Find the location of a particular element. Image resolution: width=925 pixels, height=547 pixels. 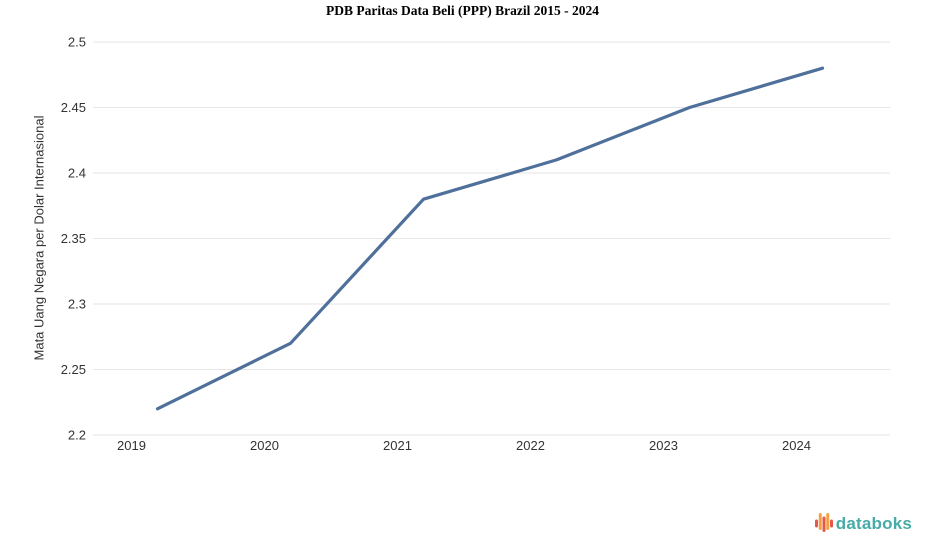

x-tick-label: 2021 is located at coordinates (397, 445).